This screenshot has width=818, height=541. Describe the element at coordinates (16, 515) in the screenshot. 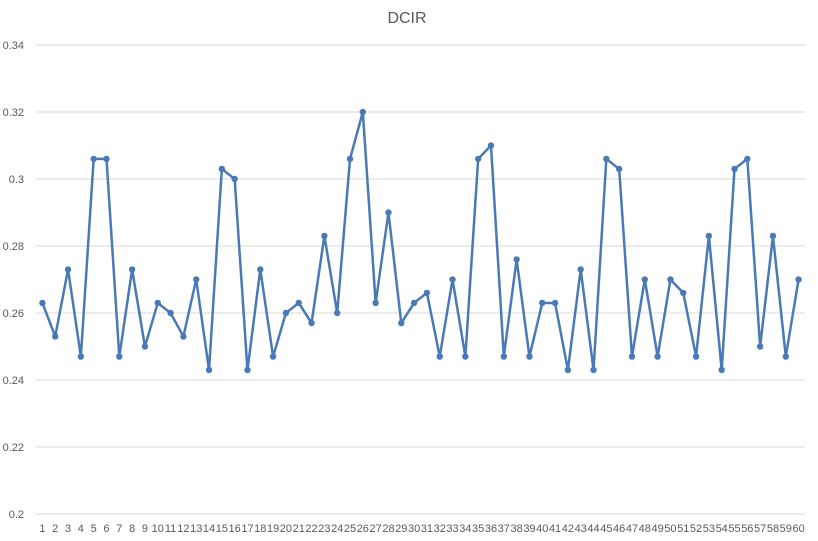

I see `y-tick-label: 0.2` at that location.